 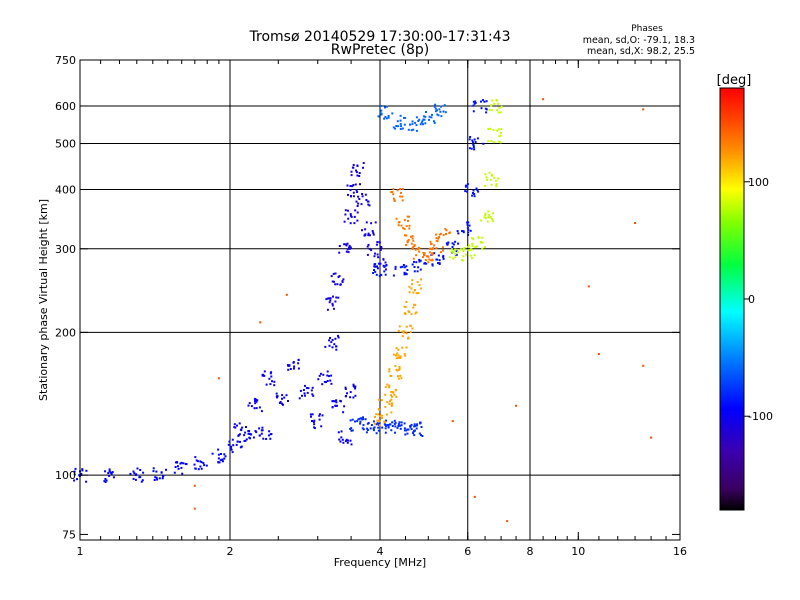 I want to click on colorbar-tick-label: 0, so click(x=751, y=299).